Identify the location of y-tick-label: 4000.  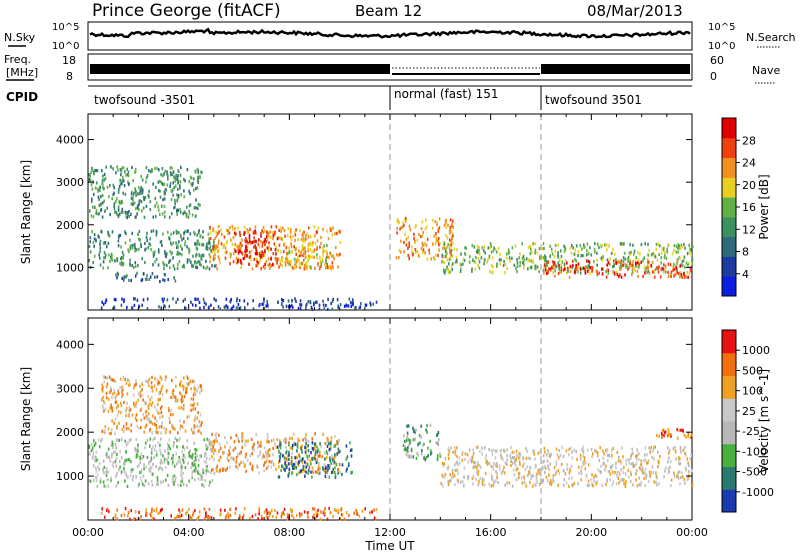
(70, 344).